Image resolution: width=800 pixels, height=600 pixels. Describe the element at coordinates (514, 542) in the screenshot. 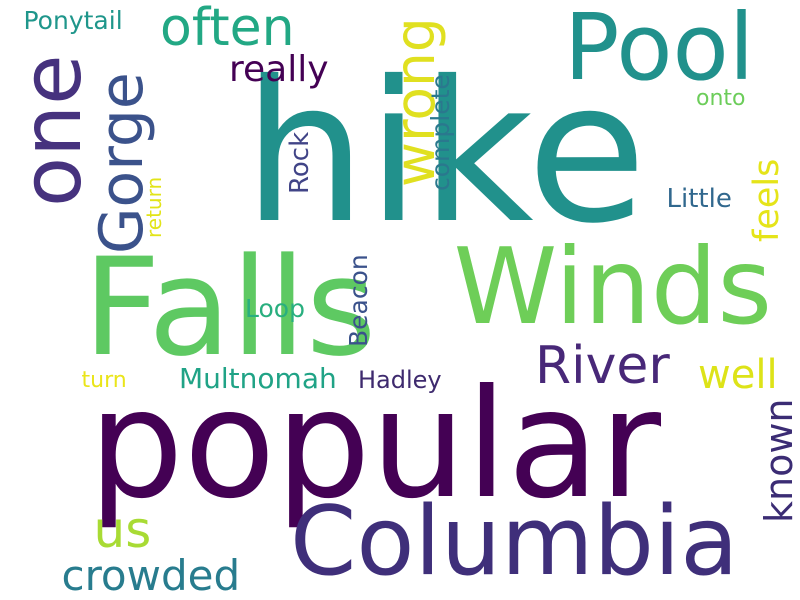

I see `word-columbia: Columbia` at that location.